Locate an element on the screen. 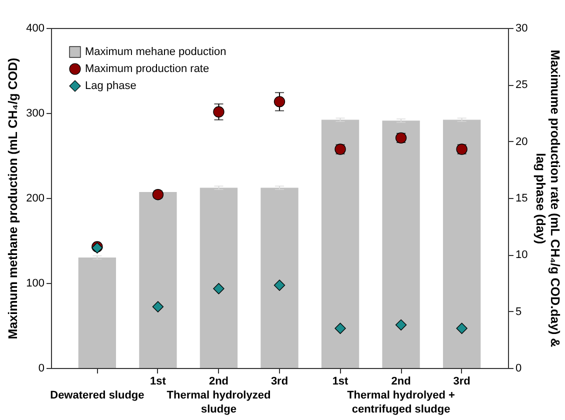  text: Thermal hydrolyed + centrifuged sludge is located at coordinates (401, 403).